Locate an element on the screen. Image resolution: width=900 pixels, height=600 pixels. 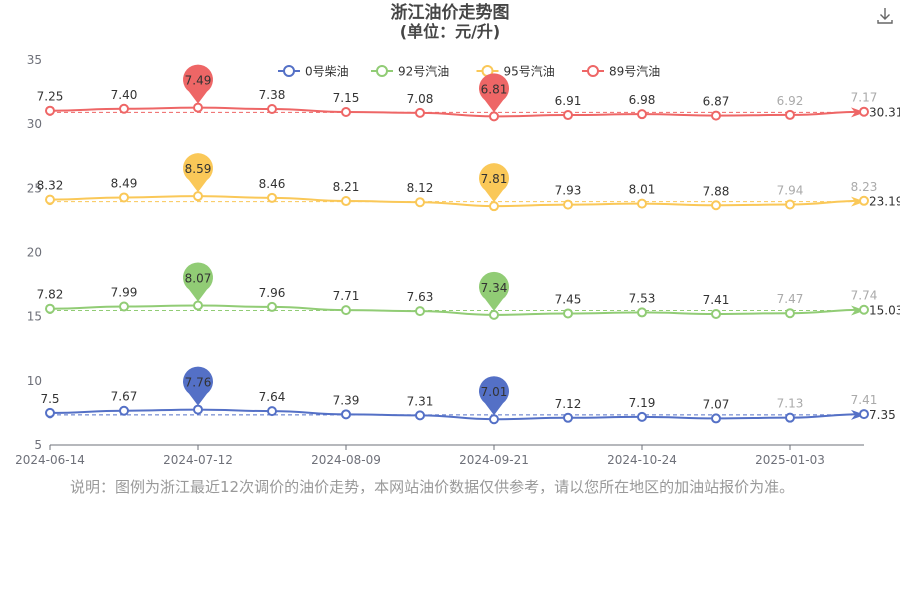
min-pin-icon is located at coordinates (494, 93).